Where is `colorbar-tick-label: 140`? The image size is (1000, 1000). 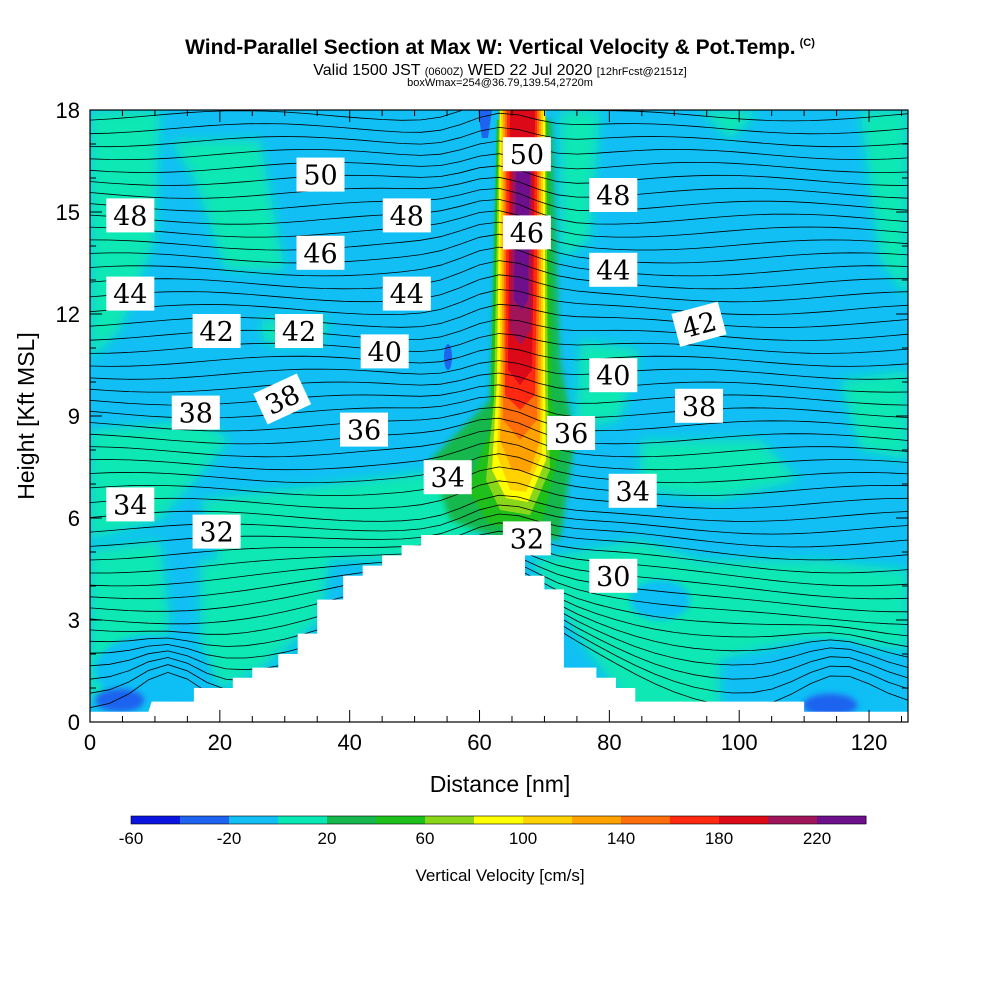 colorbar-tick-label: 140 is located at coordinates (621, 838).